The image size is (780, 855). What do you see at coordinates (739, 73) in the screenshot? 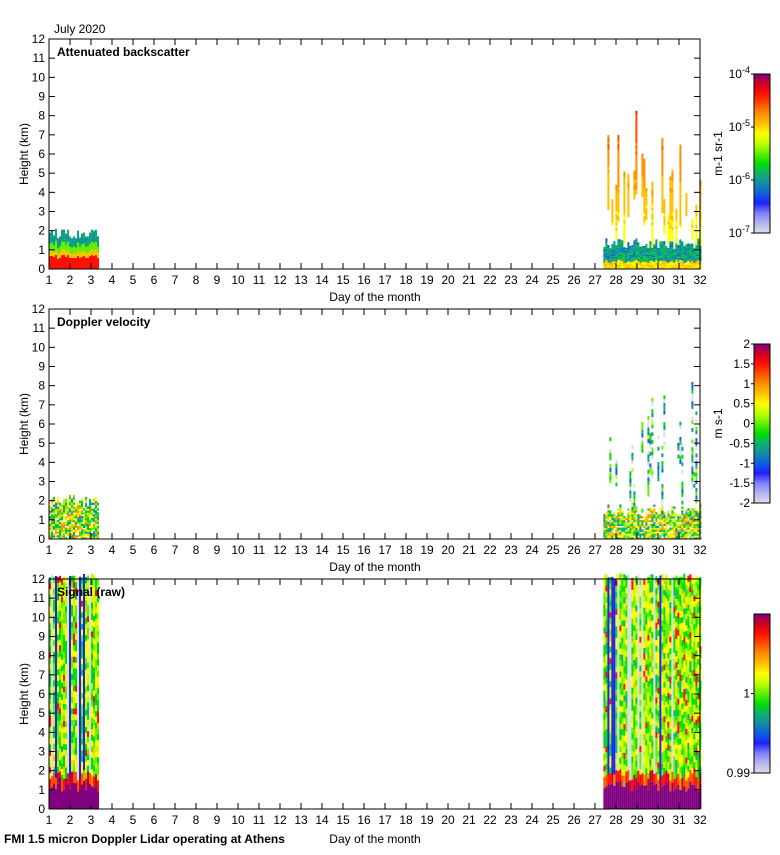
I see `colorbar-tick-label: 10-4` at bounding box center [739, 73].